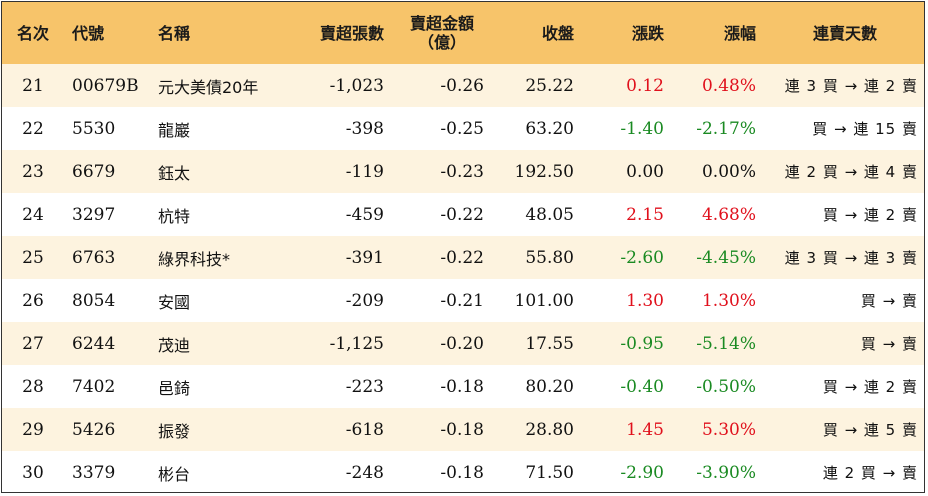  What do you see at coordinates (32, 33) in the screenshot?
I see `header-rank: 名次` at bounding box center [32, 33].